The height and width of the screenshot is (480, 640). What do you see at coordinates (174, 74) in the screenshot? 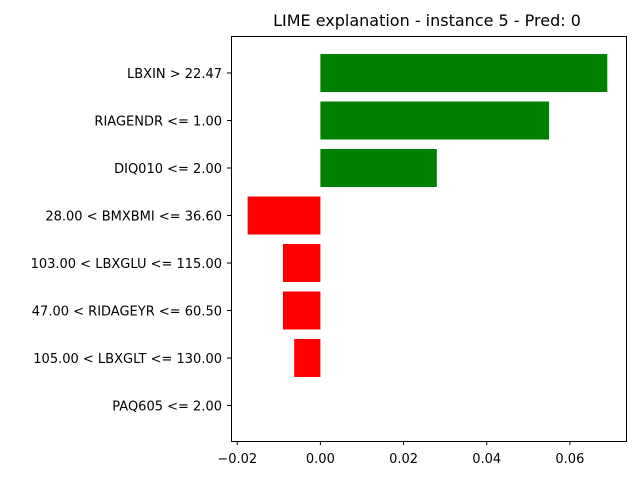
I see `y-tick-label: LBXIN > 22.47` at bounding box center [174, 74].